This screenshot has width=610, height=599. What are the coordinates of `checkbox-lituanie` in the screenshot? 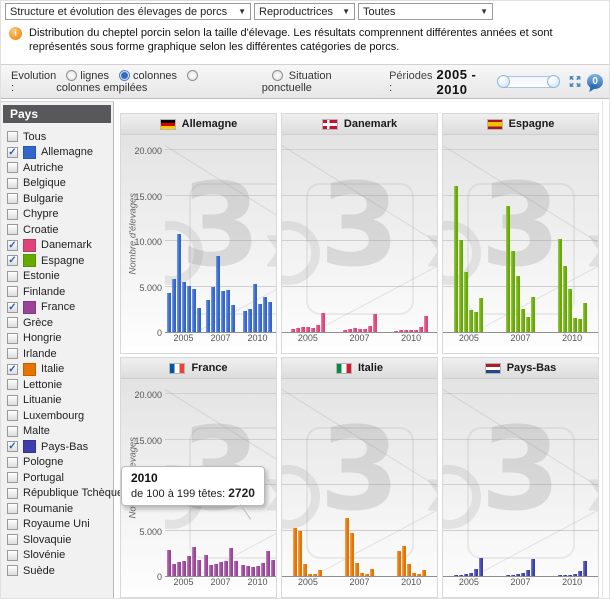 It's located at (12, 400).